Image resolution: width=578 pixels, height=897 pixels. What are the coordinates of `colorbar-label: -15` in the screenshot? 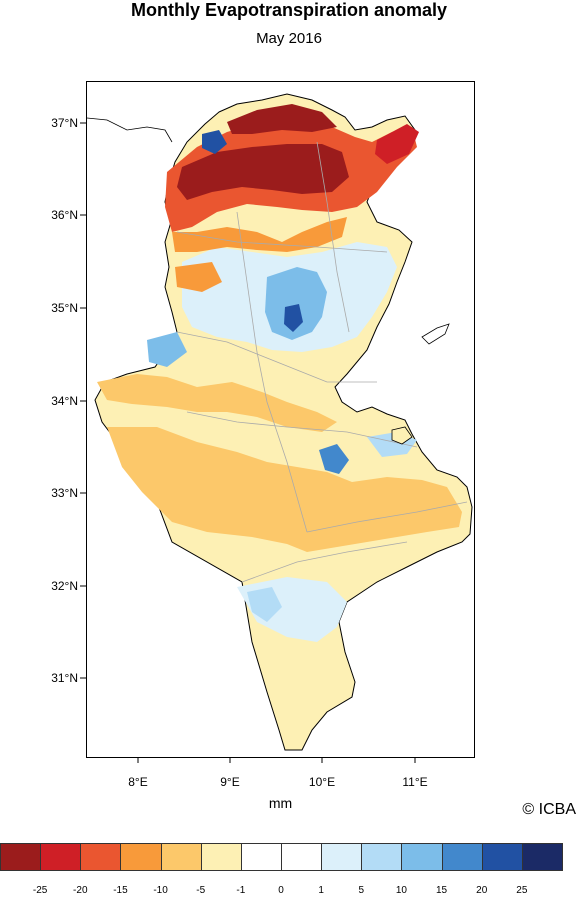 It's located at (120, 890).